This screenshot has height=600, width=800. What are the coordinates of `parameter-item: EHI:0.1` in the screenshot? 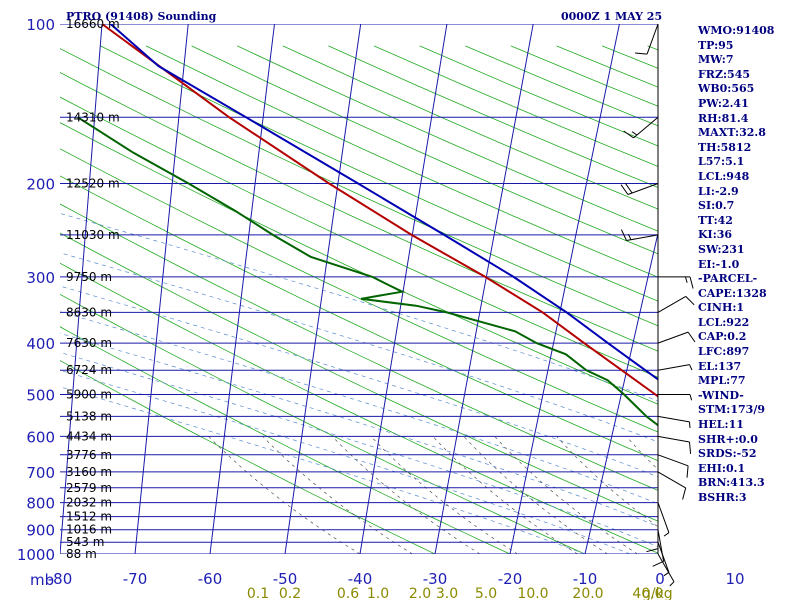 It's located at (722, 468).